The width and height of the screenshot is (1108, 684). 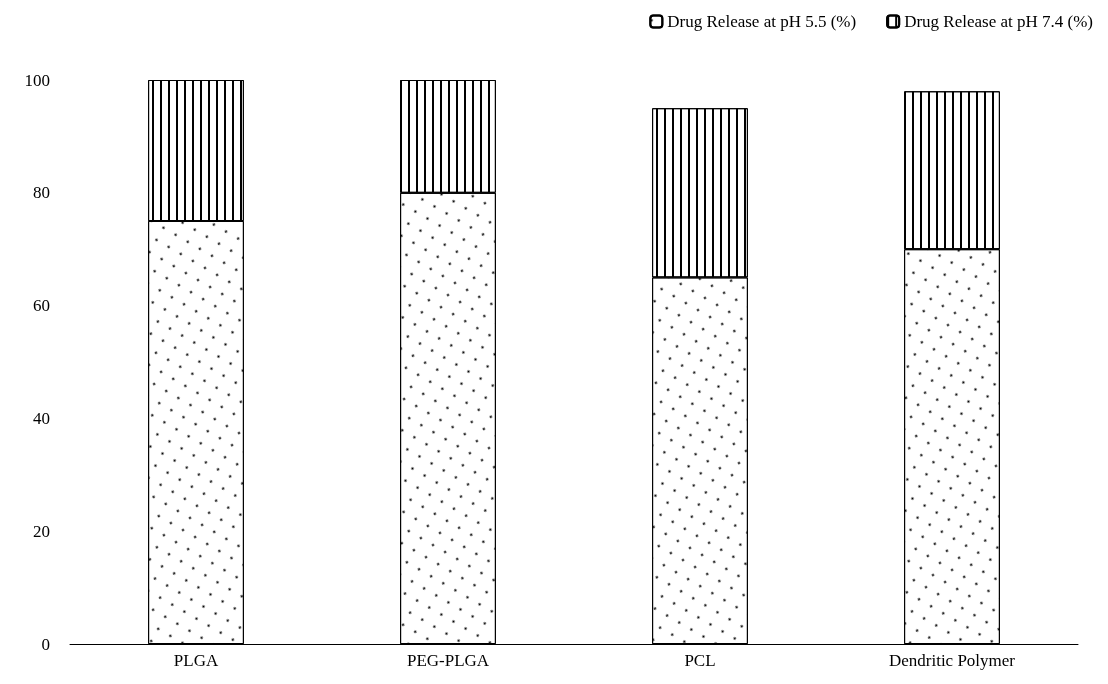 What do you see at coordinates (41, 306) in the screenshot?
I see `y-tick-label: 60` at bounding box center [41, 306].